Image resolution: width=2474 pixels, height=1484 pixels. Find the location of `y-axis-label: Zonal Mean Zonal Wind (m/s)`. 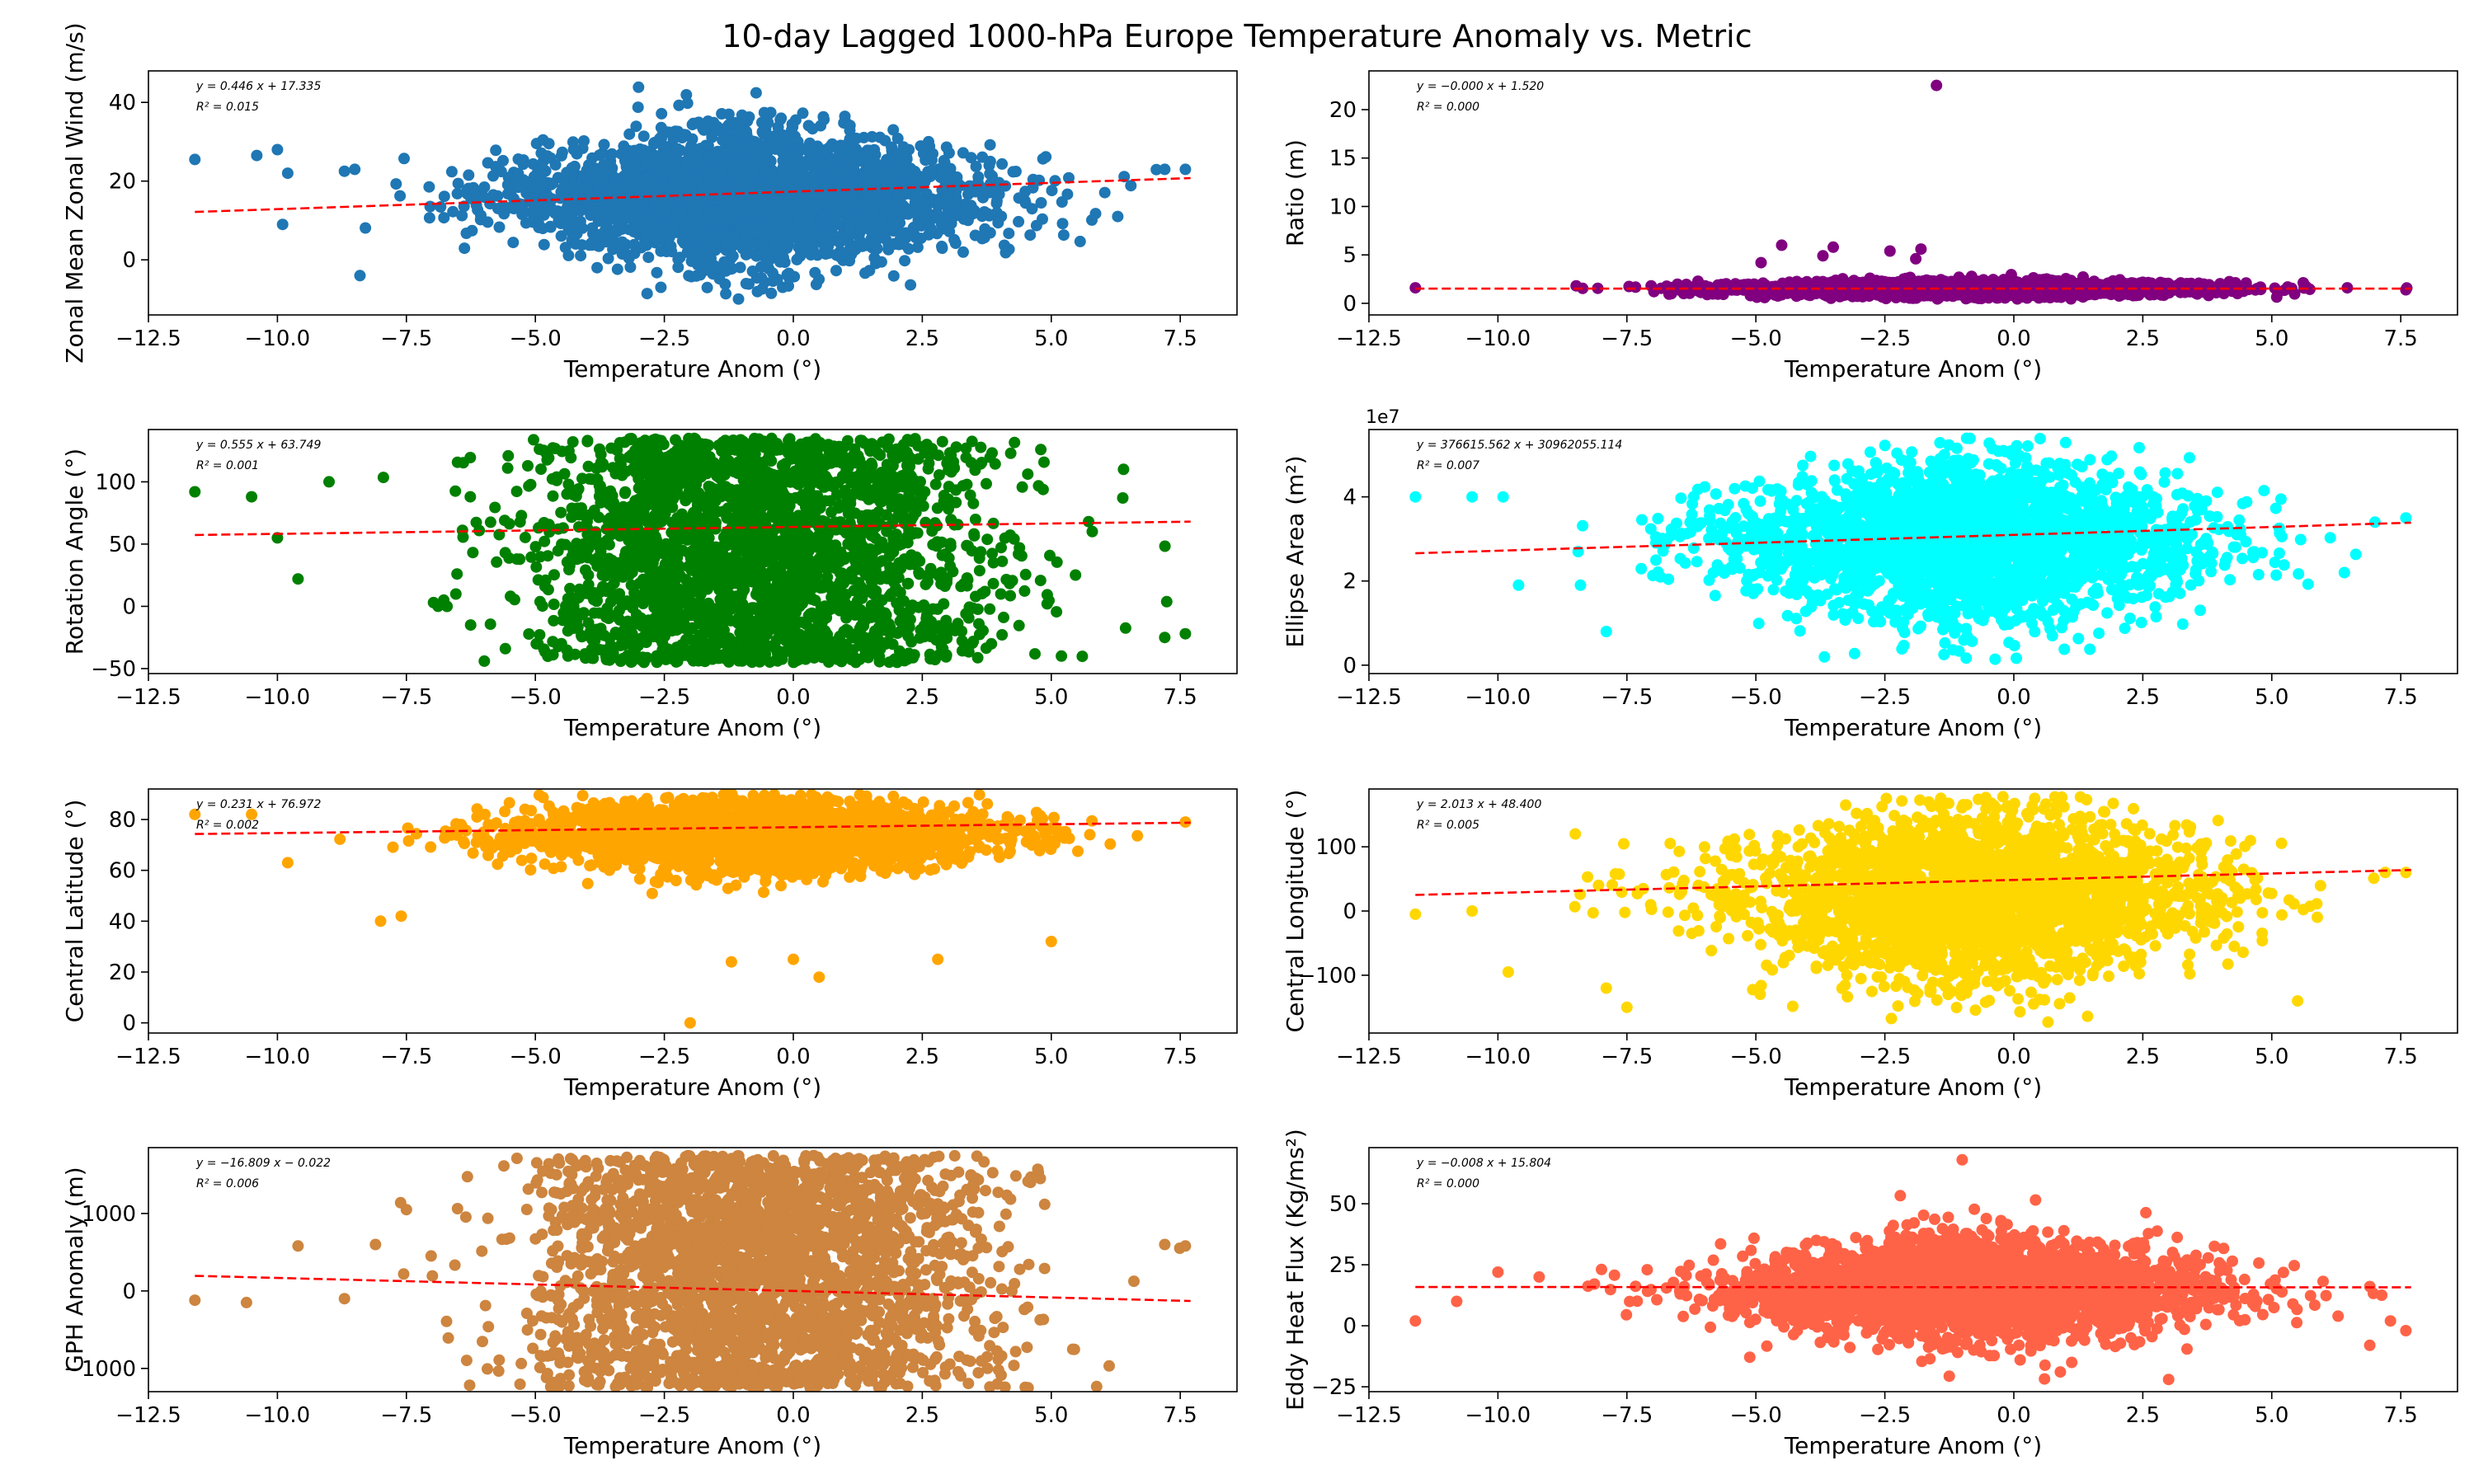

y-axis-label: Zonal Mean Zonal Wind (m/s) is located at coordinates (74, 192).